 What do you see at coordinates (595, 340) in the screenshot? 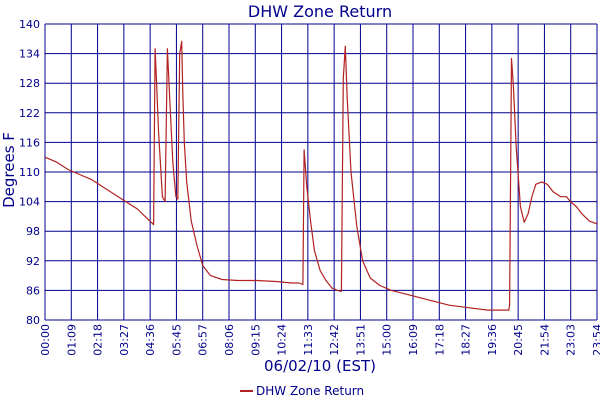
I see `x-tick-label: 23:54` at bounding box center [595, 340].